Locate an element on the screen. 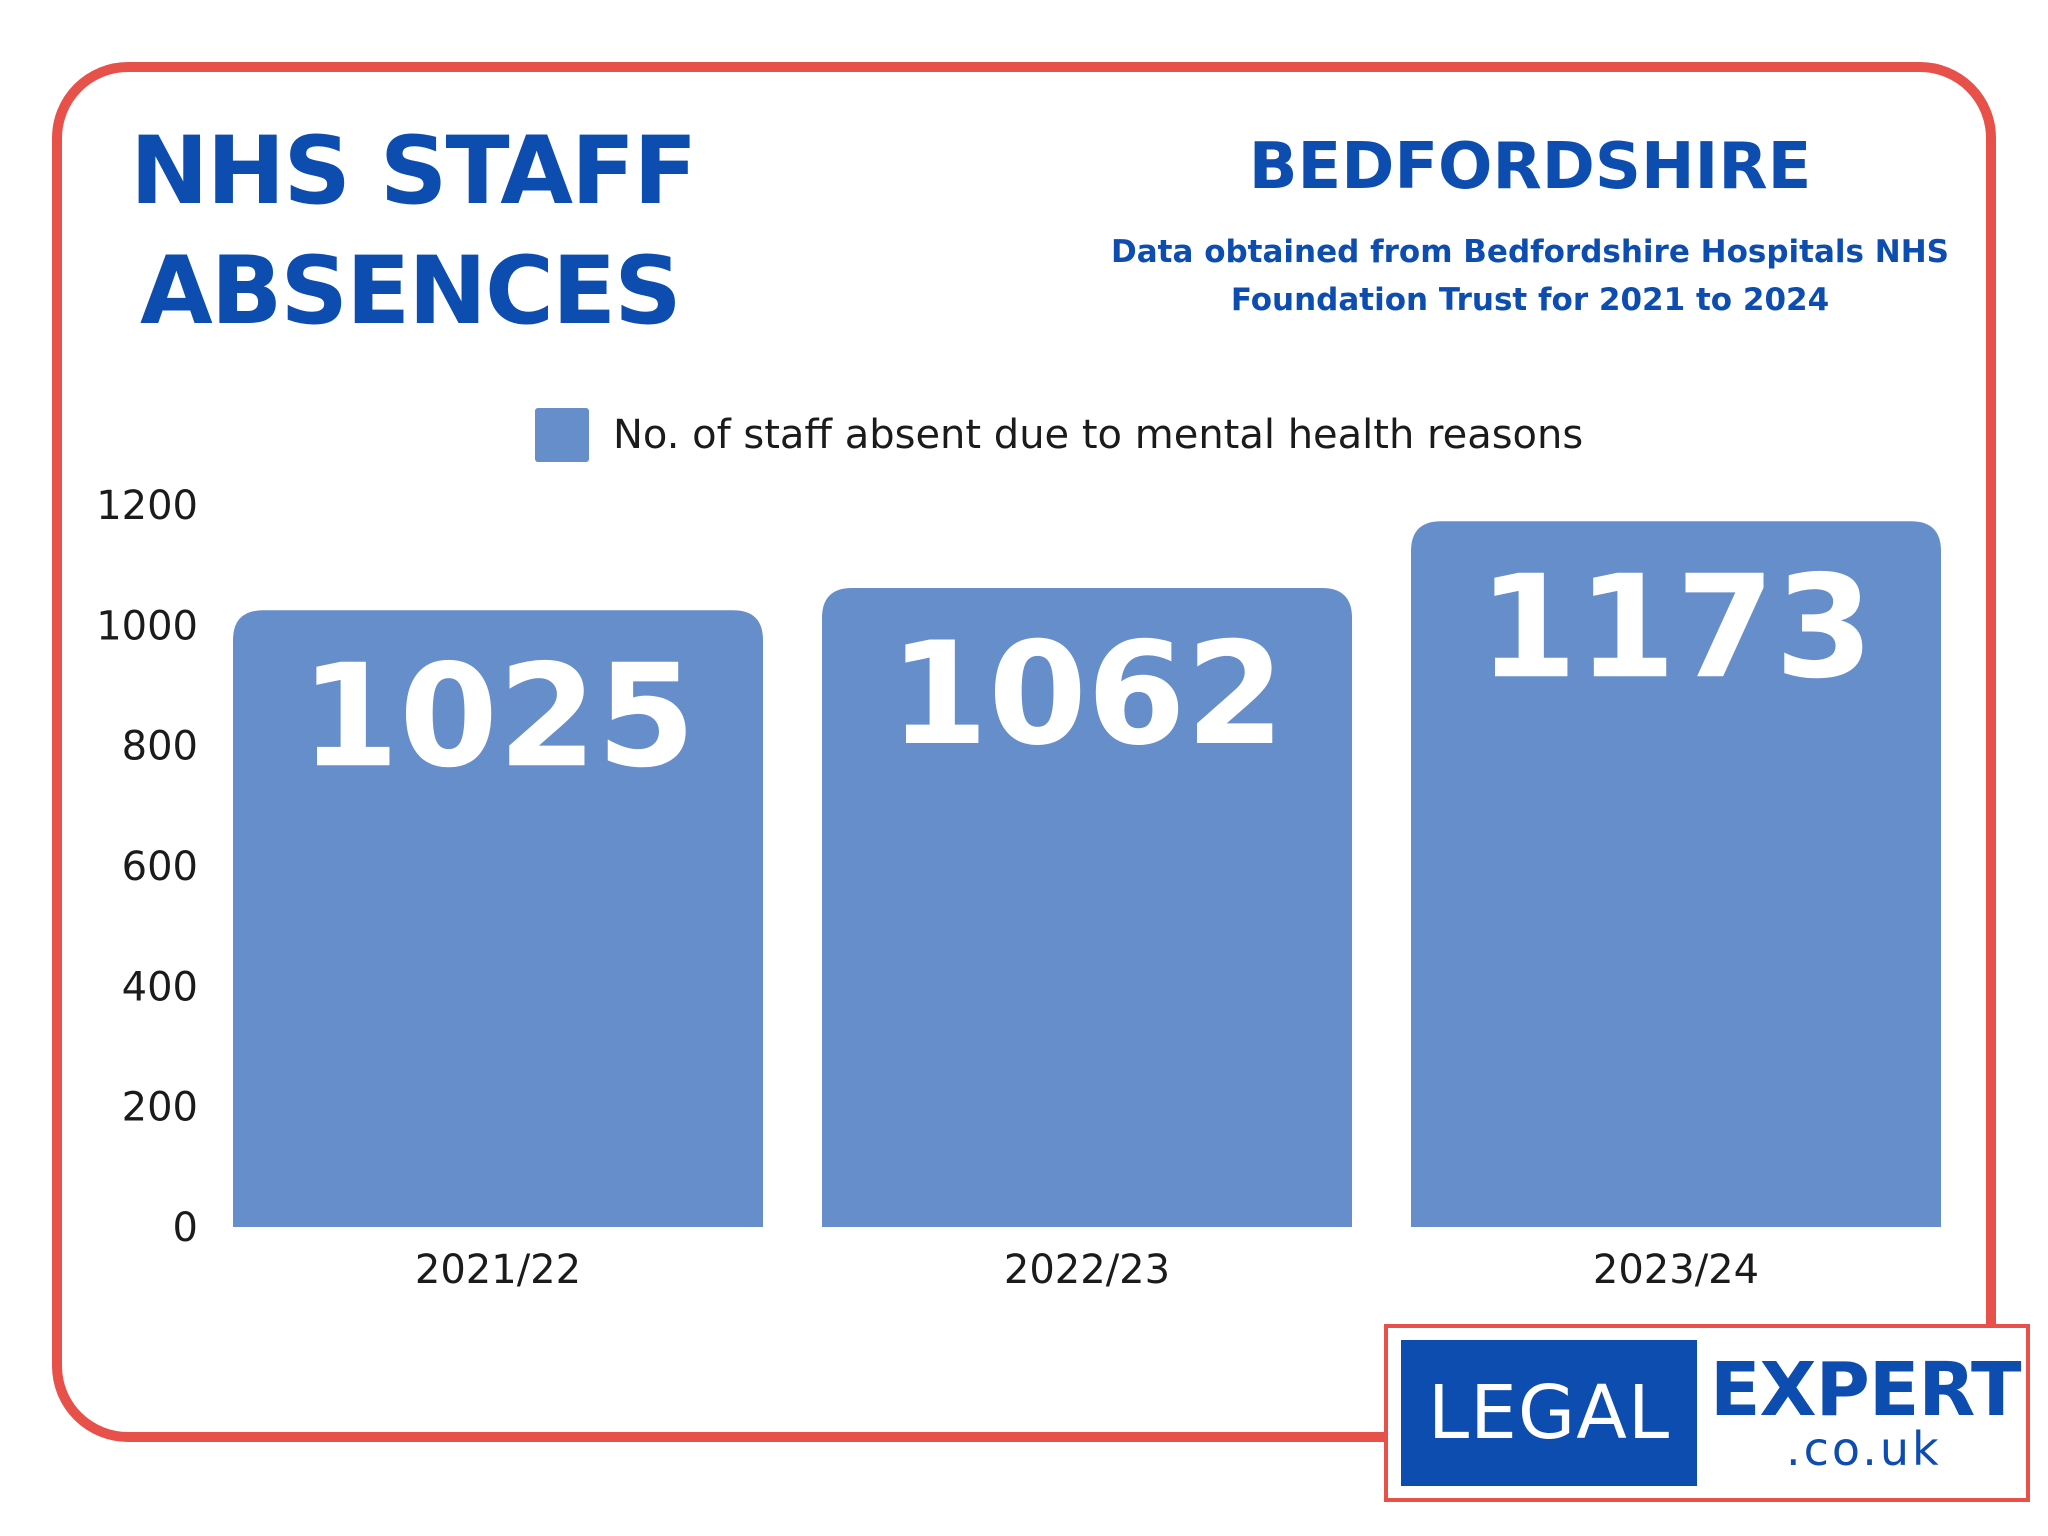 Image resolution: width=2048 pixels, height=1536 pixels. logo-domain-text: .co.uk is located at coordinates (1864, 1449).